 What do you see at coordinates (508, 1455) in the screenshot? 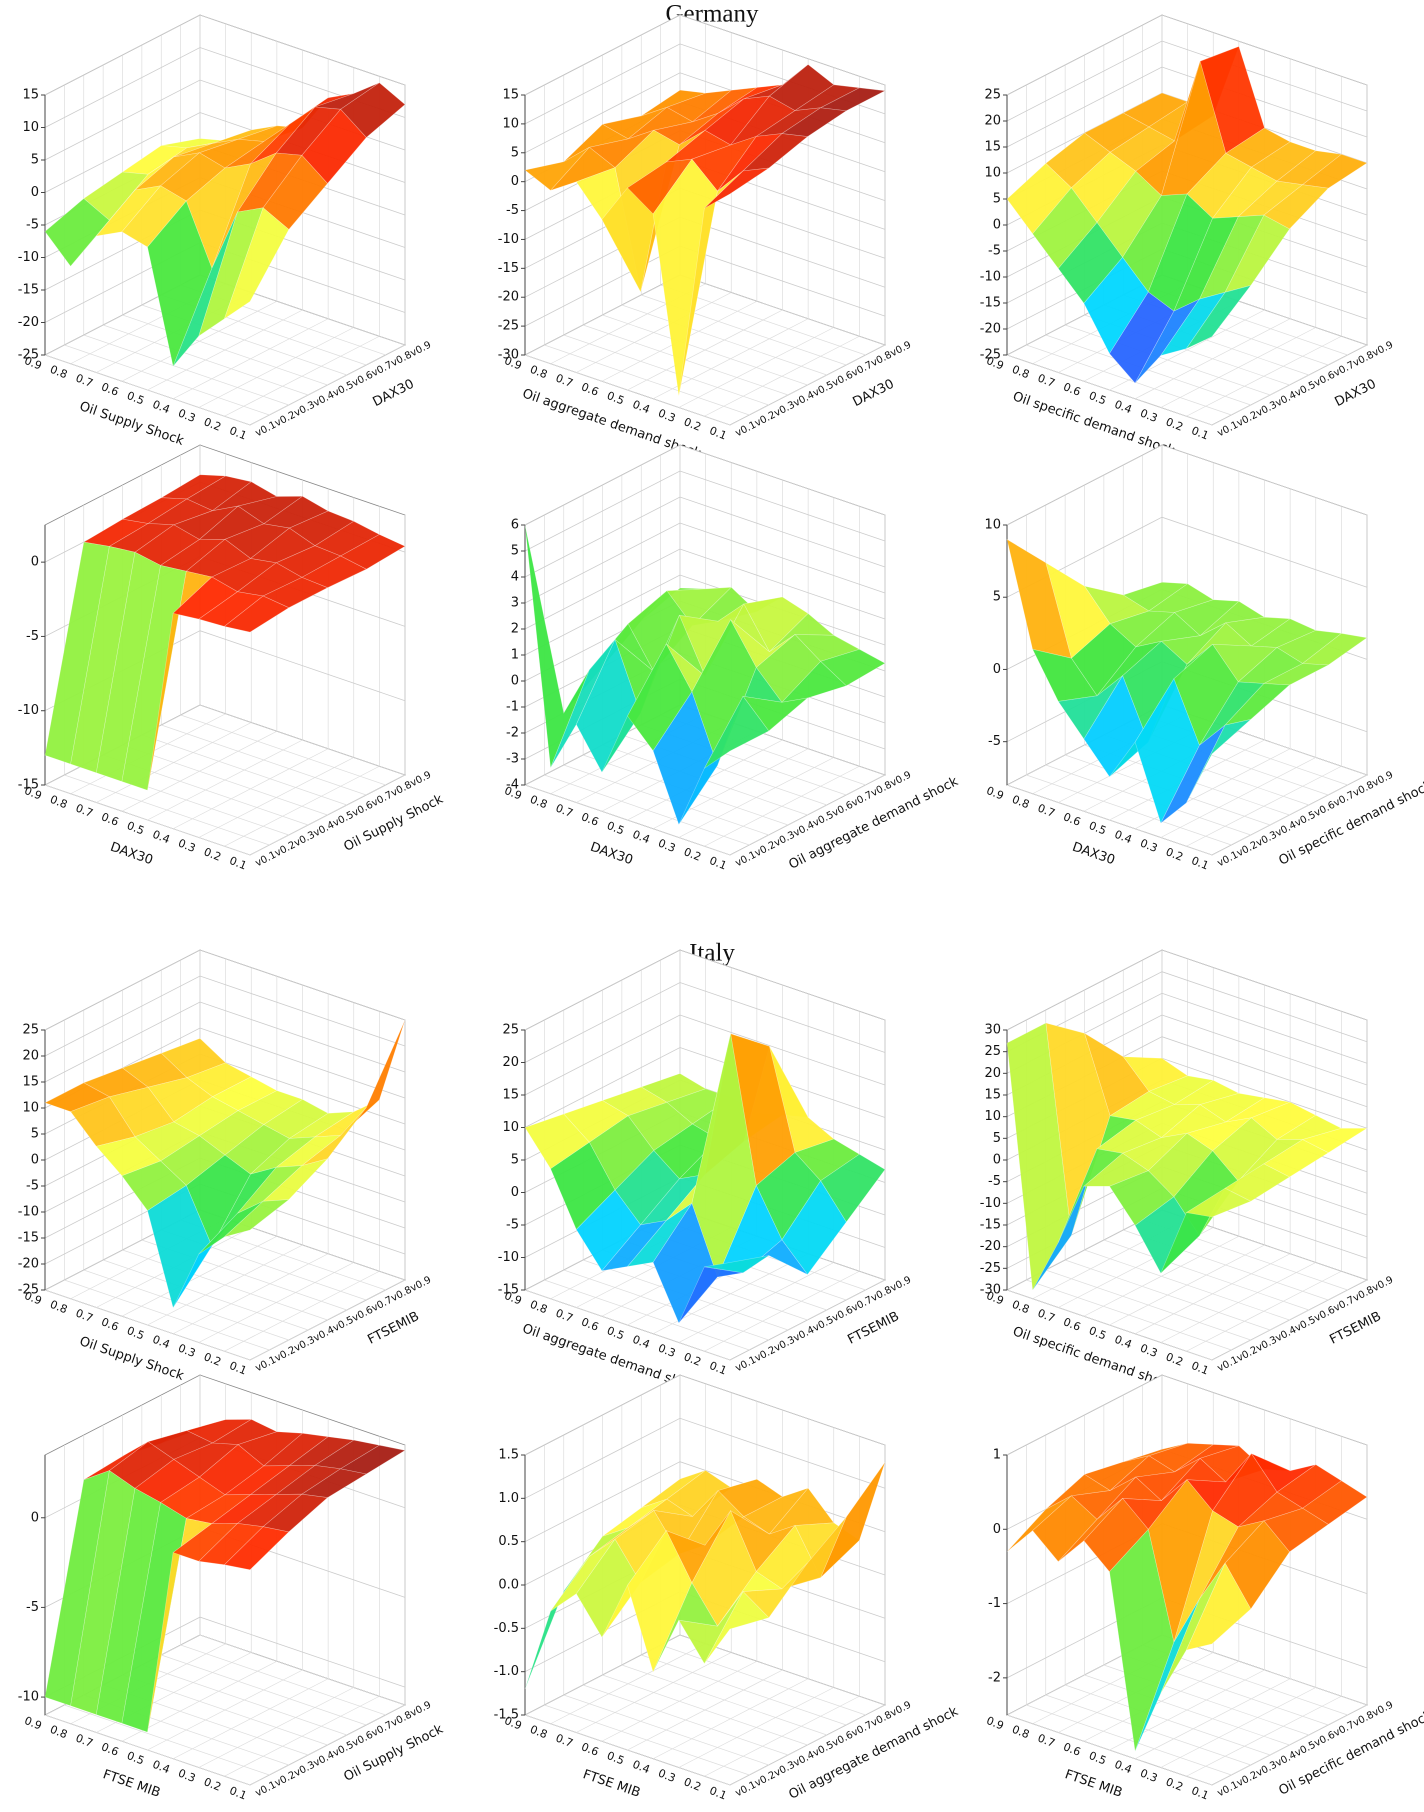
I see `z-tick-label: 1.5` at bounding box center [508, 1455].